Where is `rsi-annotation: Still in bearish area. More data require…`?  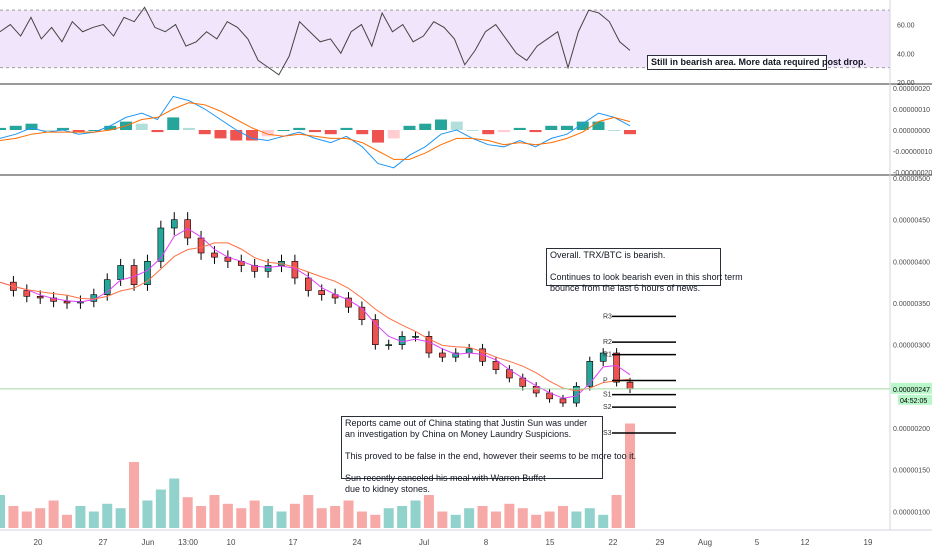
rsi-annotation: Still in bearish area. More data require… is located at coordinates (756, 62).